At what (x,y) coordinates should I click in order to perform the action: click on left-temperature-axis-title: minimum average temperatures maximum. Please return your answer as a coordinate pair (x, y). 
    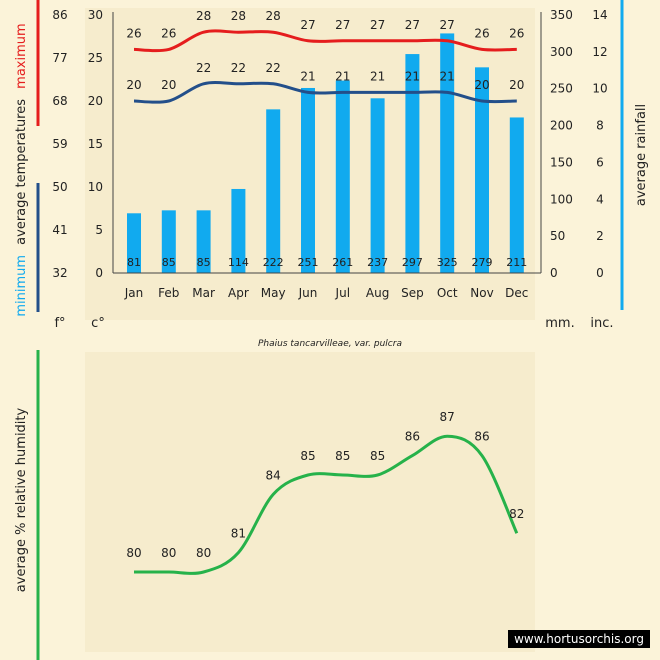
    Looking at the image, I should click on (21, 169).